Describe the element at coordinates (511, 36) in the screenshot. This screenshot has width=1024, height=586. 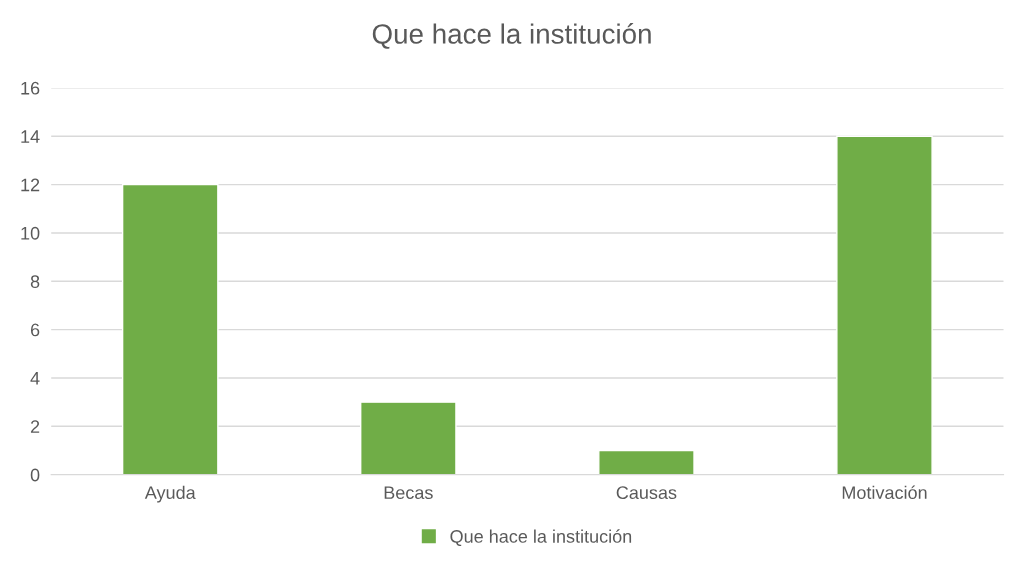
I see `chart-title: Que hace la institución` at that location.